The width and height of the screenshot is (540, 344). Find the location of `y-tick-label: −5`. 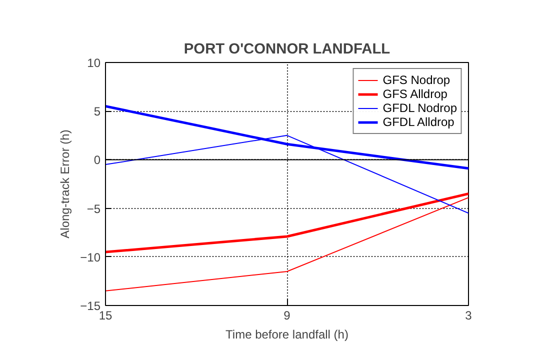

y-tick-label: −5 is located at coordinates (93, 209).